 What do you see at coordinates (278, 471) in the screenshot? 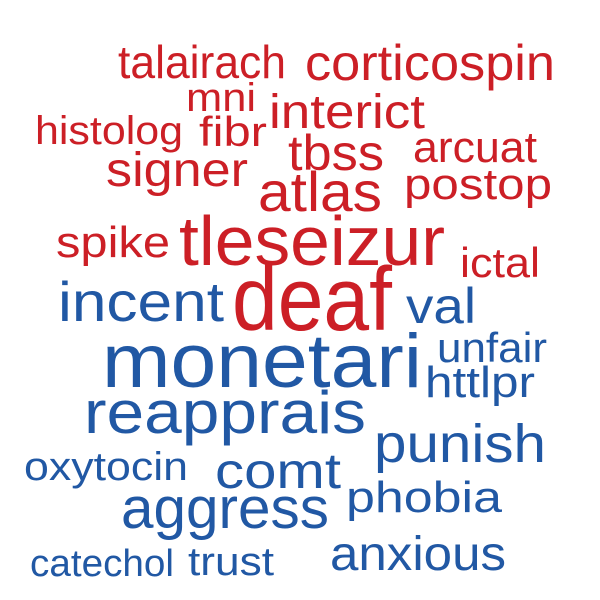
I see `word-comt: comt` at bounding box center [278, 471].